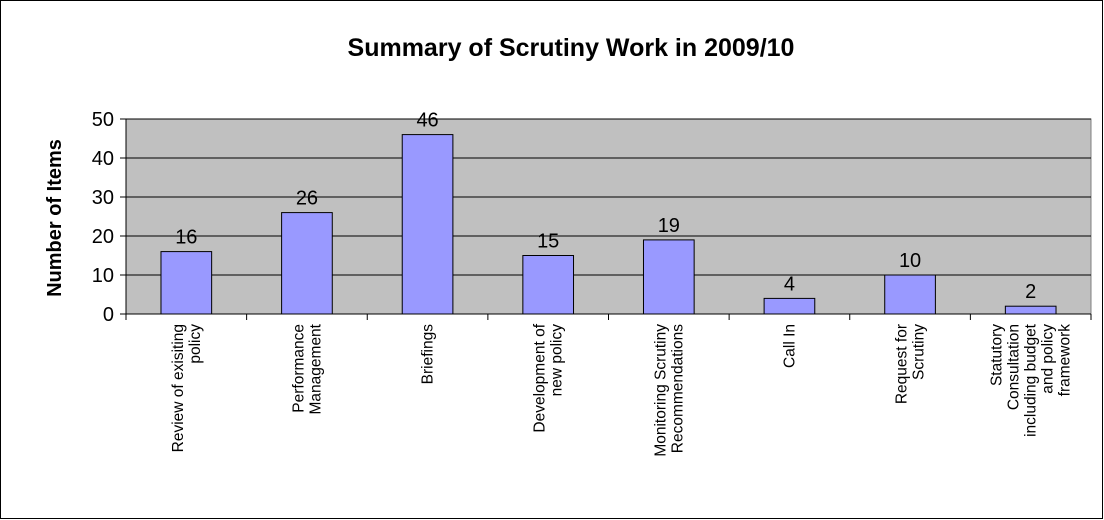  I want to click on category-label-line: Statutory, so click(997, 355).